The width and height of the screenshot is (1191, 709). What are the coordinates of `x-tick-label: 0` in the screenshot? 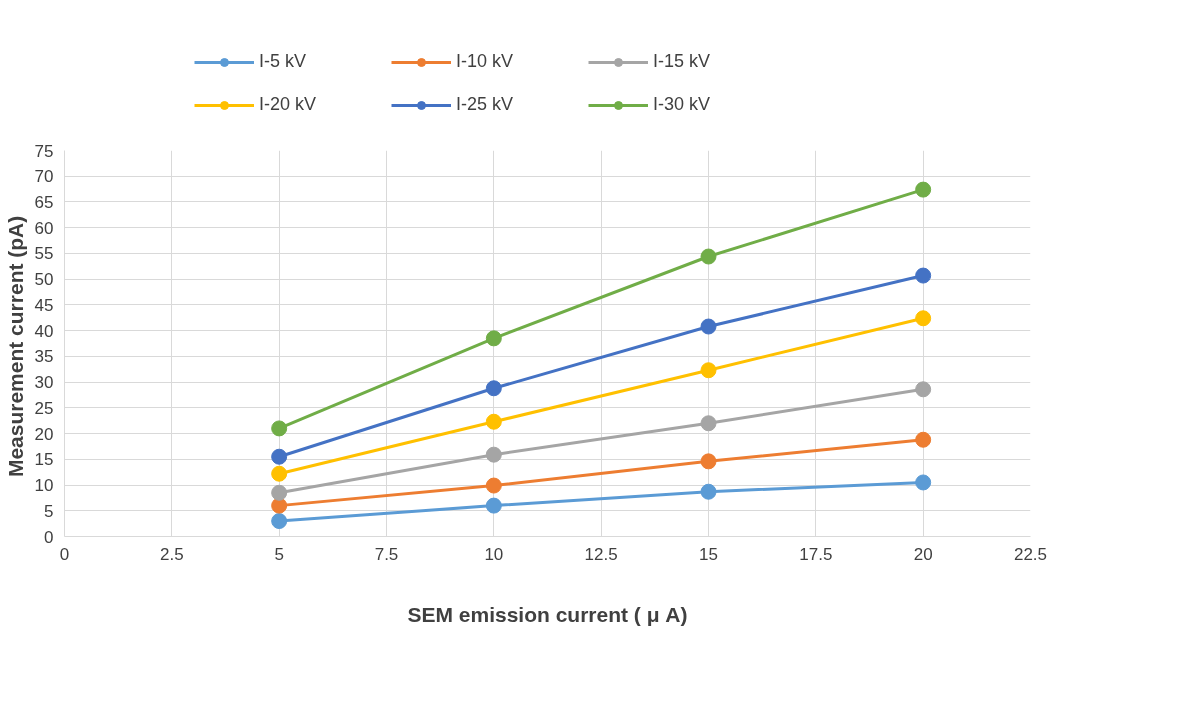 It's located at (64, 554).